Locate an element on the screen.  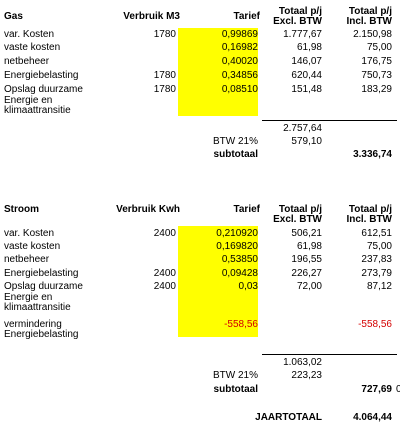
stroom-sum-line is located at coordinates (329, 354).